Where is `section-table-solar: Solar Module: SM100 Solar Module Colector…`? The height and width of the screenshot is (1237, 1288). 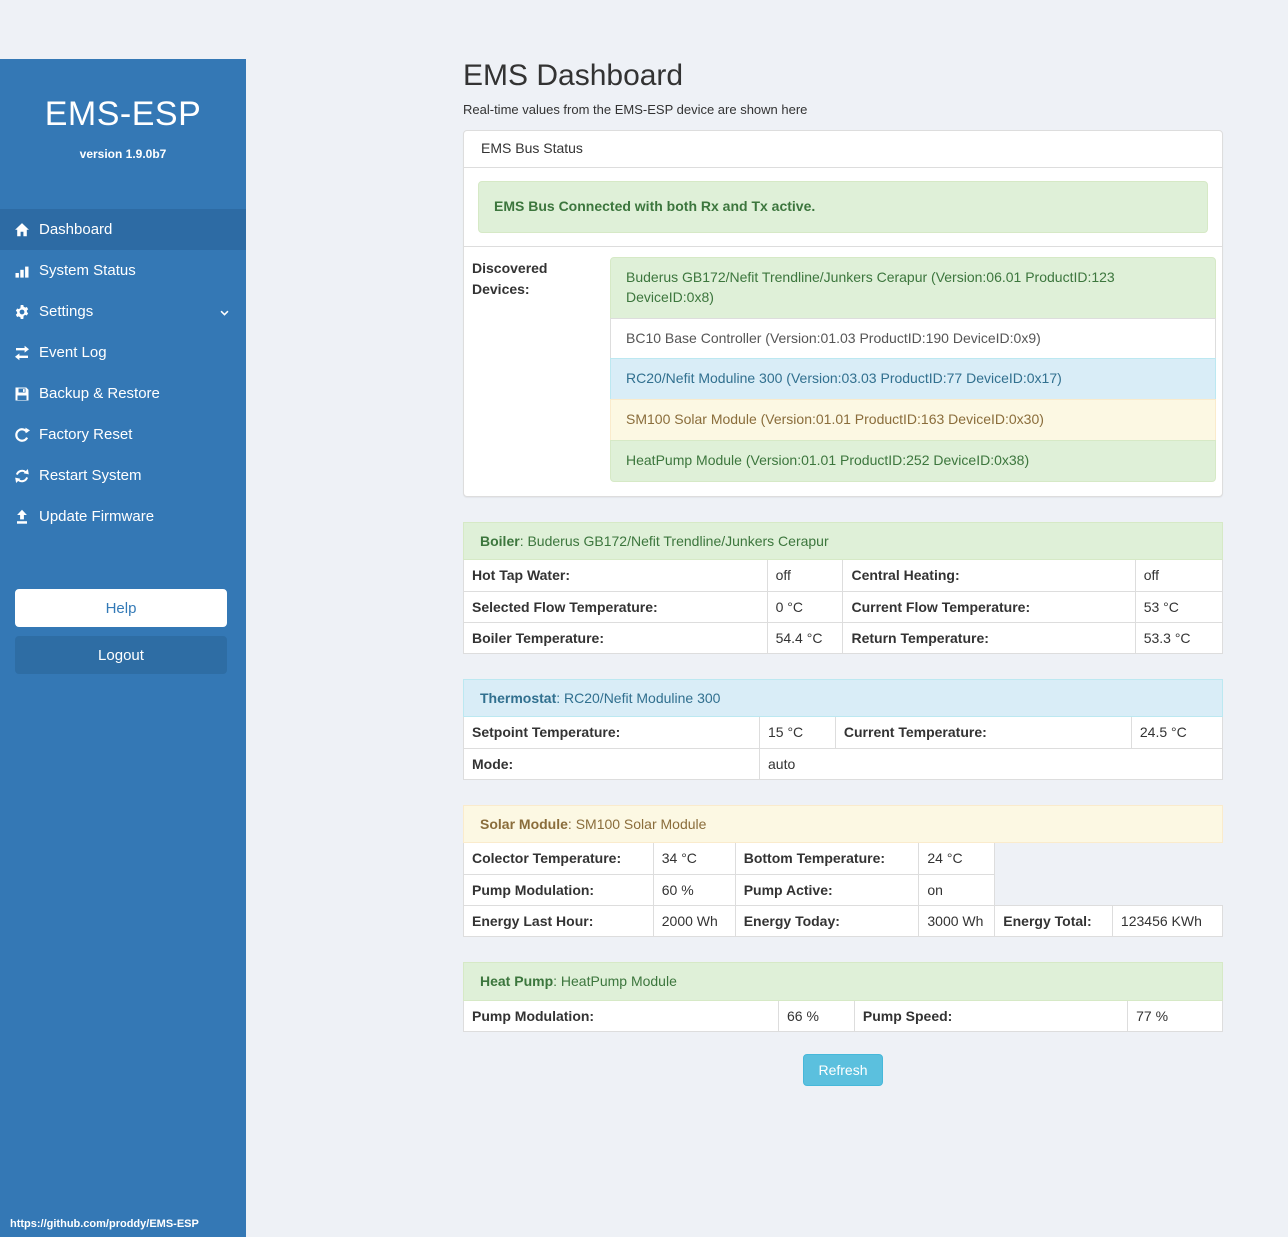 section-table-solar: Solar Module: SM100 Solar Module Colector… is located at coordinates (843, 871).